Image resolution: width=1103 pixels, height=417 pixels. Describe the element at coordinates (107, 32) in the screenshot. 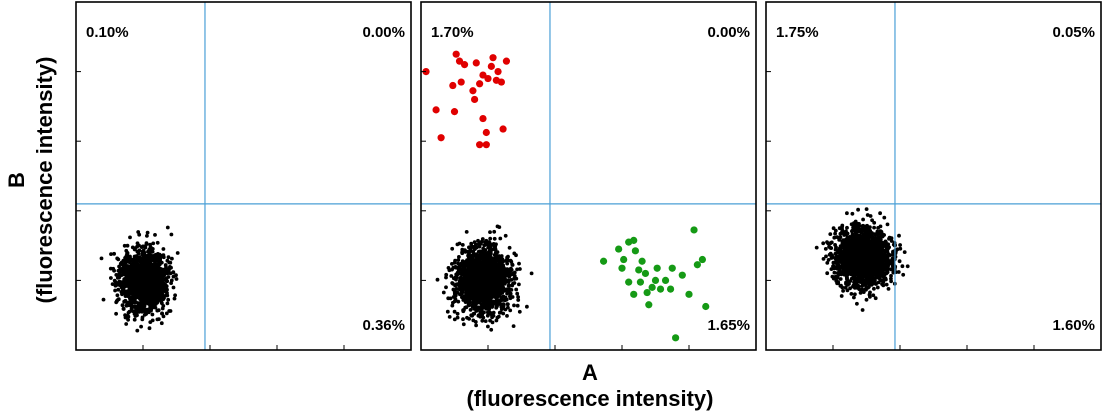

I see `quadrant-upper-left-label: 0.10%` at that location.